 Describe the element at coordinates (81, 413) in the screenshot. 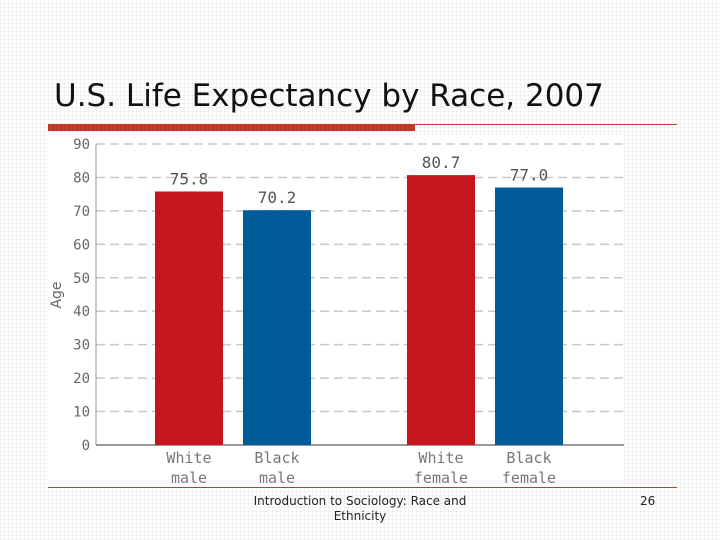

I see `y-tick-label: 10` at that location.